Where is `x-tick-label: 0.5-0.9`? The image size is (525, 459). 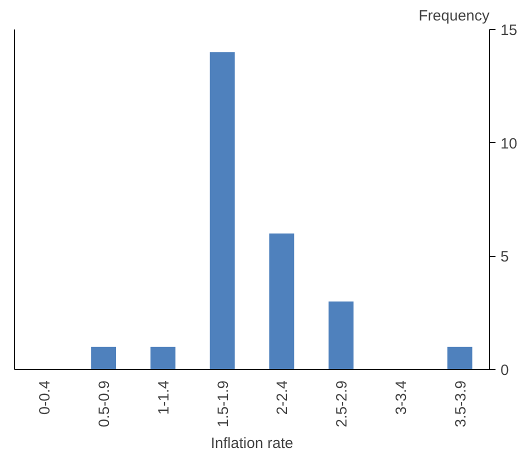 x-tick-label: 0.5-0.9 is located at coordinates (105, 404).